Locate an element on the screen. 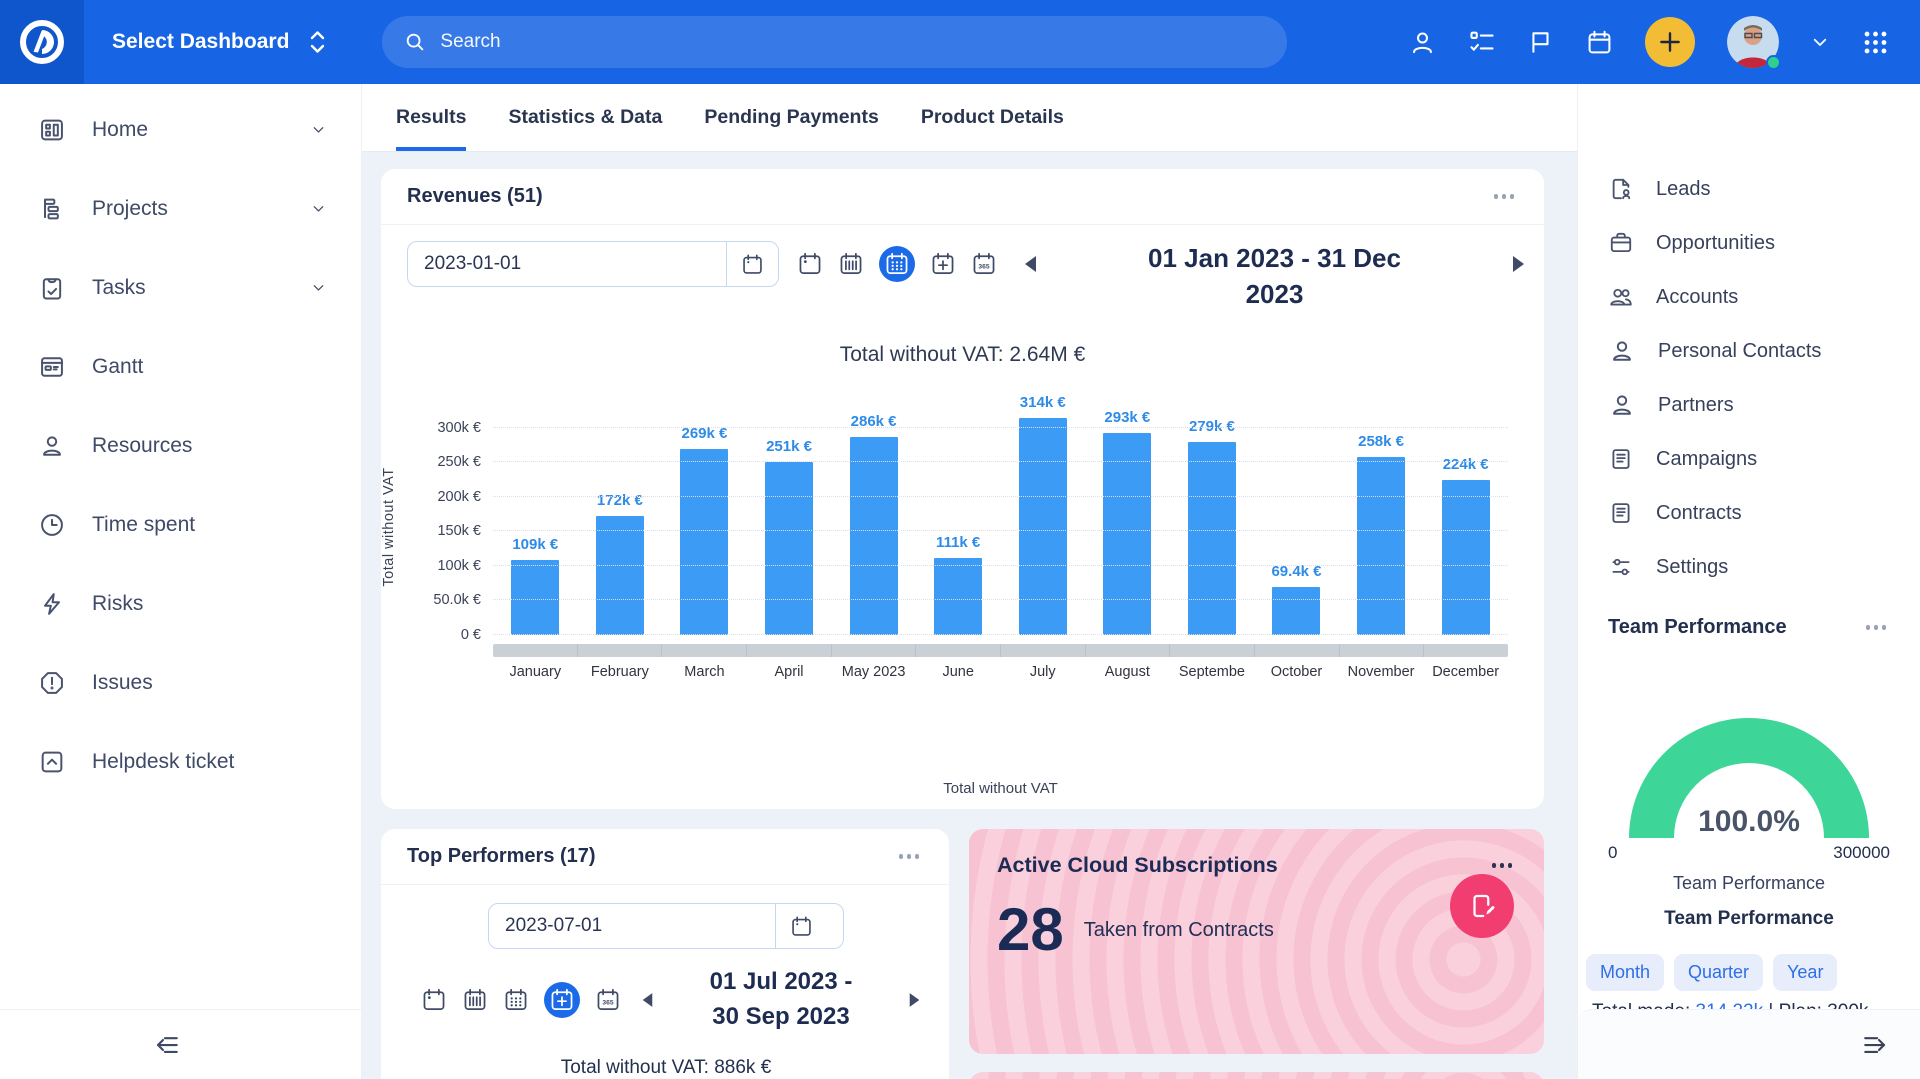 This screenshot has width=1920, height=1079. collapse-sidebar-button is located at coordinates (168, 1045).